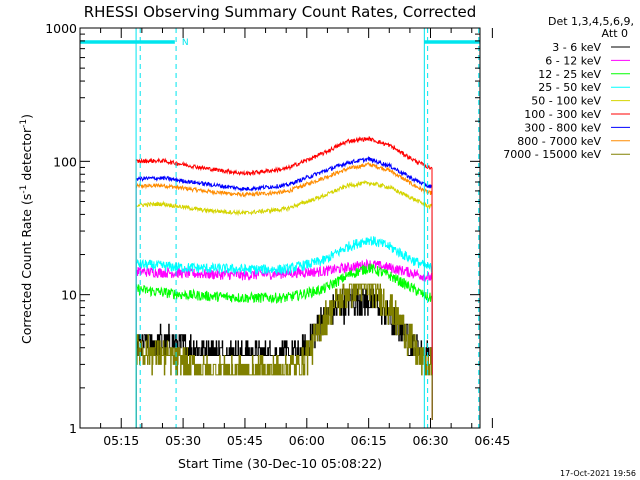  I want to click on legend-label: 12 - 25 keV, so click(569, 74).